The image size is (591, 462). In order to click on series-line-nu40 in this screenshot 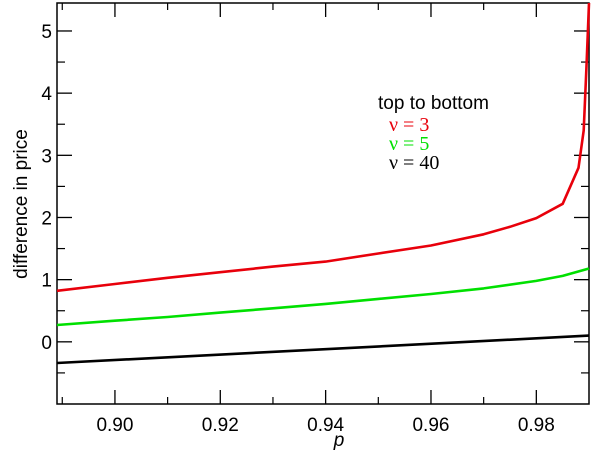, I will do `click(323, 349)`.